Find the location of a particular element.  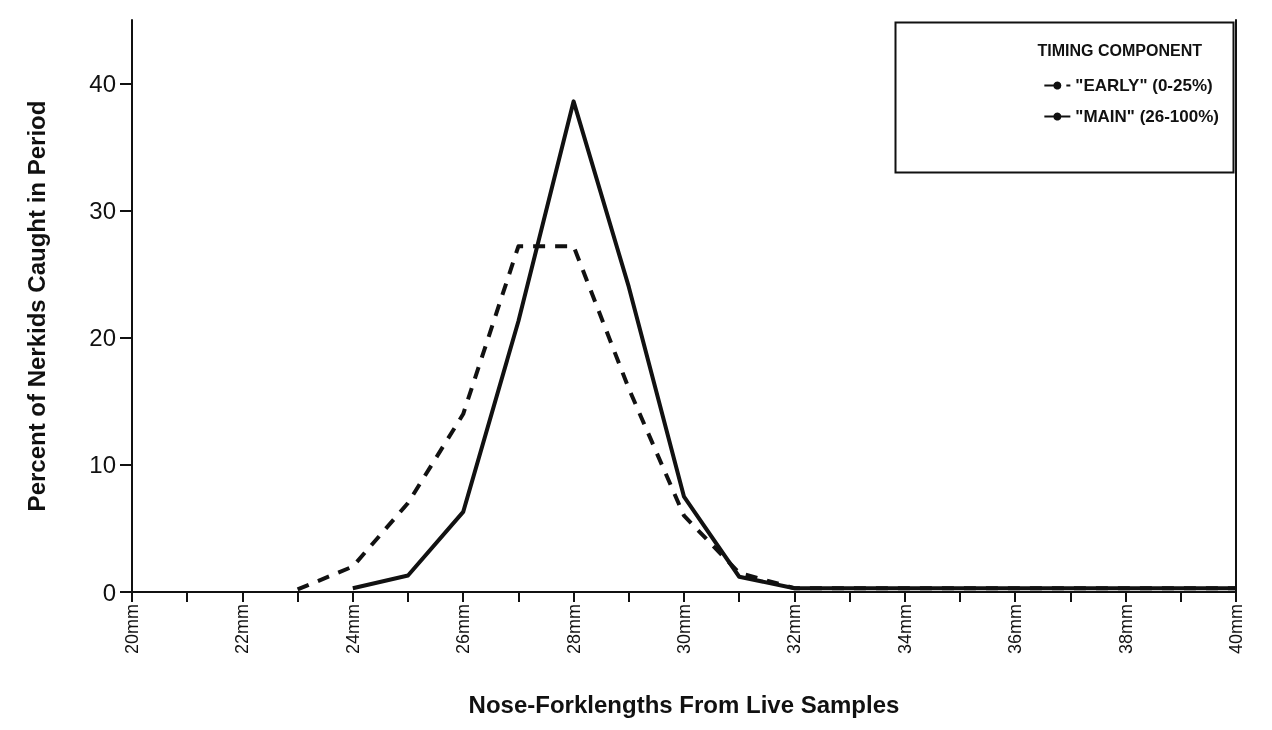

legend-label: "MAIN" (26-100%) is located at coordinates (1147, 116).